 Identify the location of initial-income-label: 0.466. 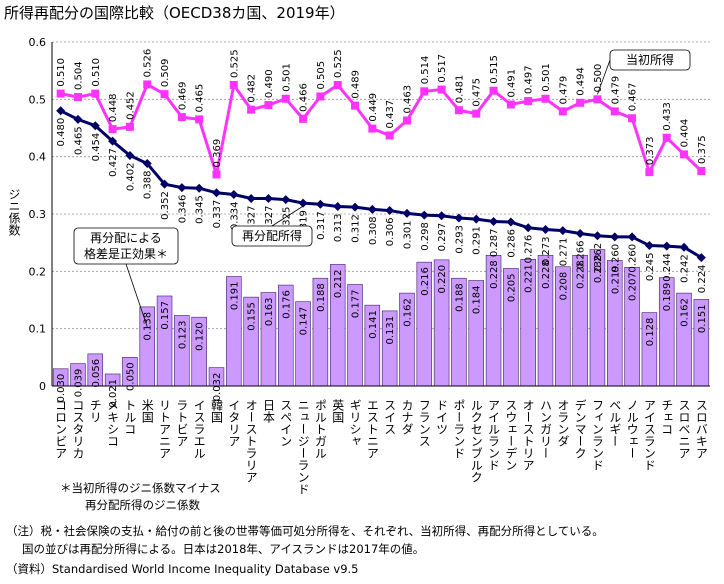
(304, 97).